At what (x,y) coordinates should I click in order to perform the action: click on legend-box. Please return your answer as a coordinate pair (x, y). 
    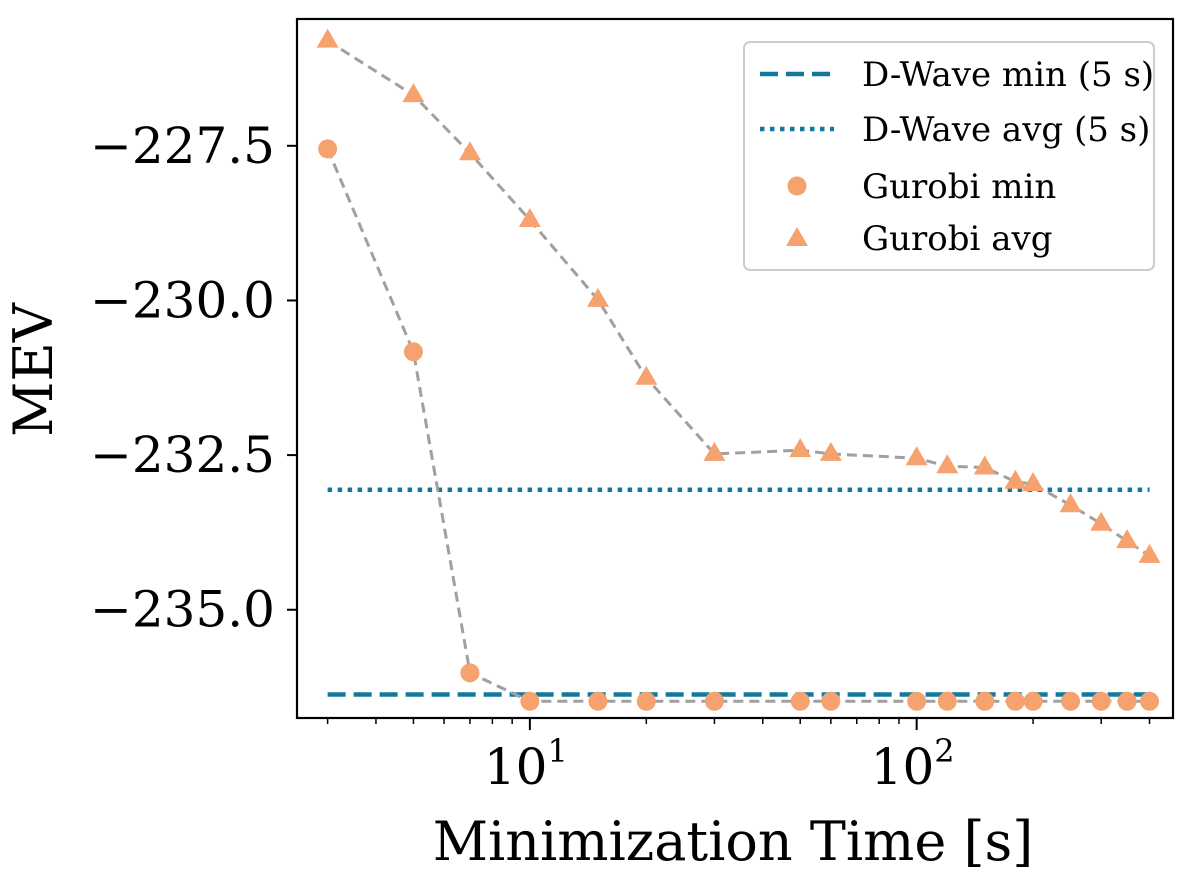
    Looking at the image, I should click on (949, 156).